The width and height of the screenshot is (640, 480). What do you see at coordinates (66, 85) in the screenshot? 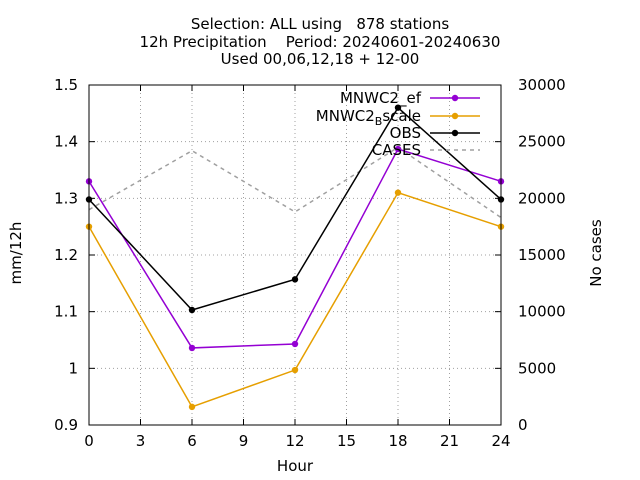
I see `y-tick-label: 1.5` at bounding box center [66, 85].